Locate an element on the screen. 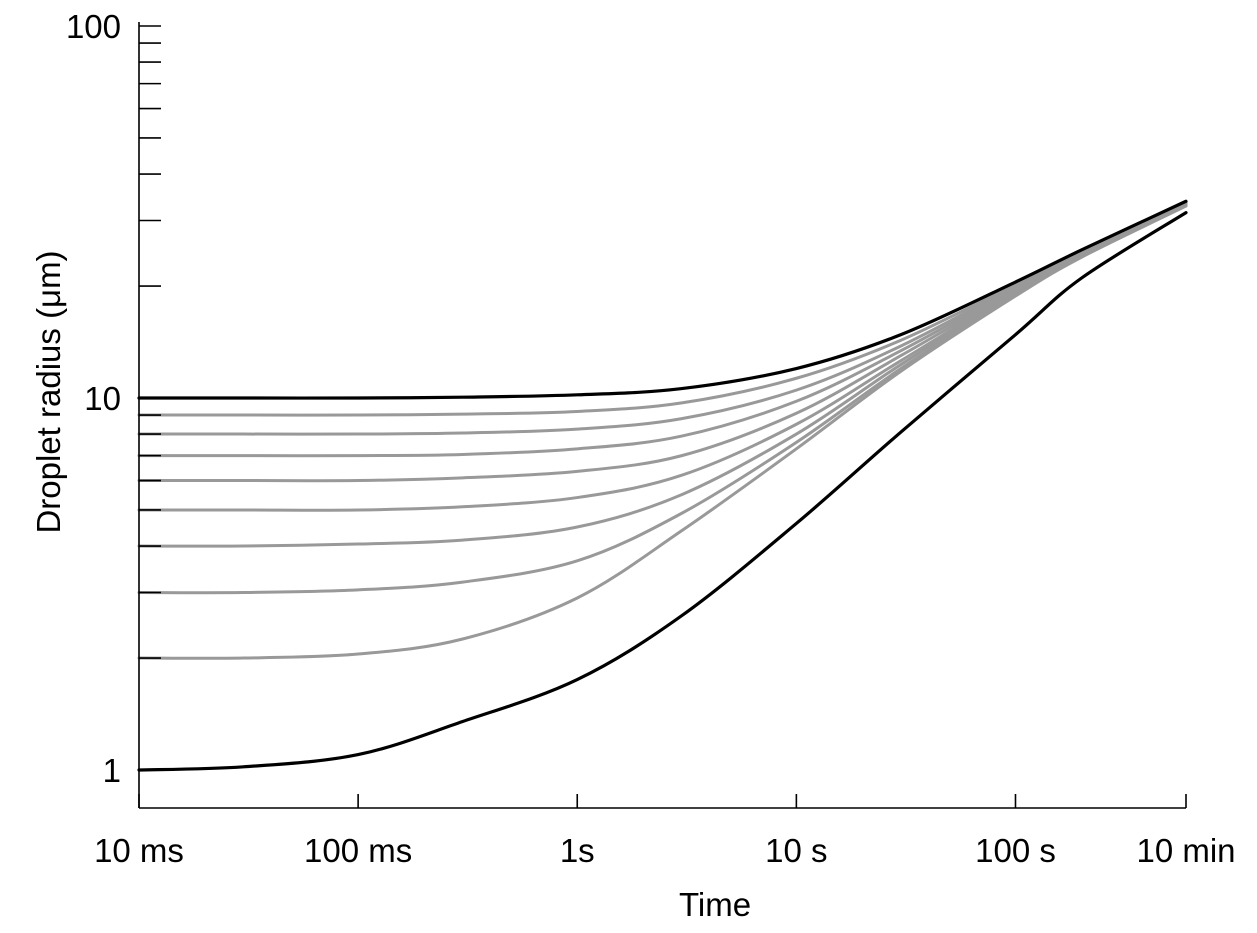 This screenshot has height=933, width=1257. x-tick-label: 10 ms is located at coordinates (139, 850).